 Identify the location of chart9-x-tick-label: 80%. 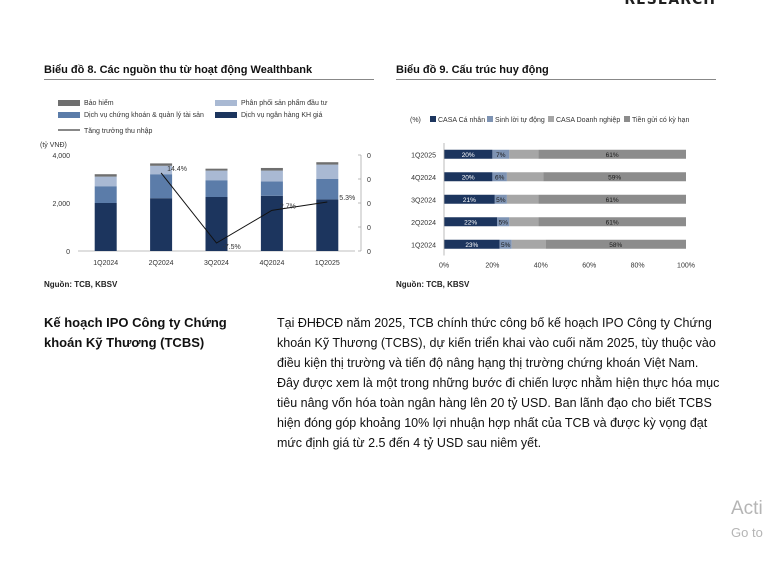
(638, 266).